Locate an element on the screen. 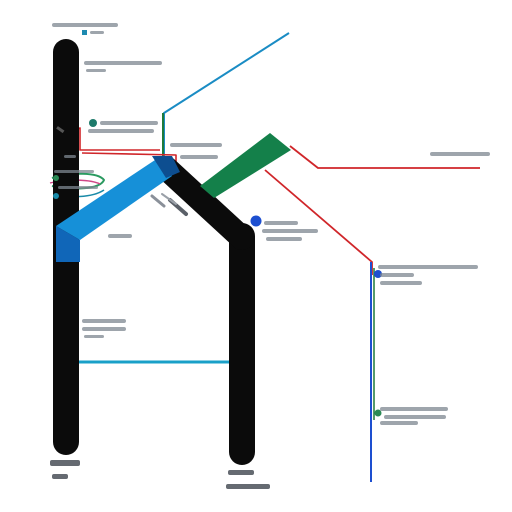 The height and width of the screenshot is (512, 512). ridge-hardware is located at coordinates (169, 204).